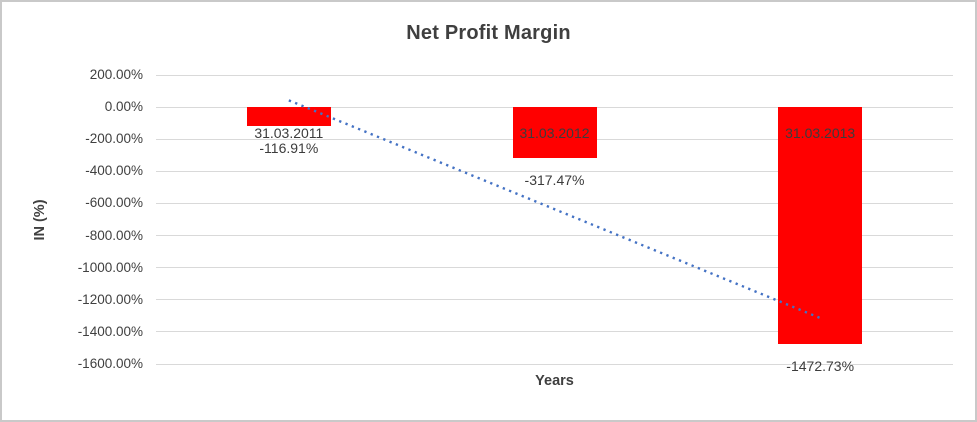  Describe the element at coordinates (488, 33) in the screenshot. I see `chart-title: Net Profit Margin` at that location.